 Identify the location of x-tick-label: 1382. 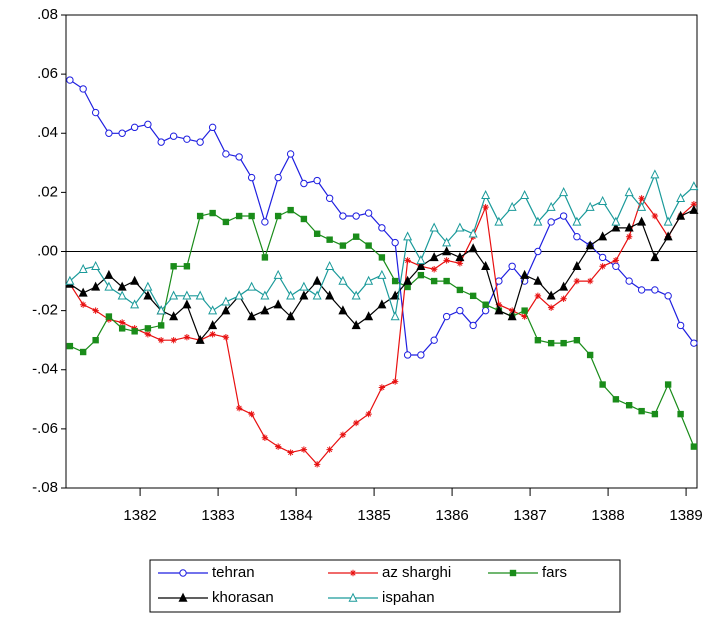
(139, 515).